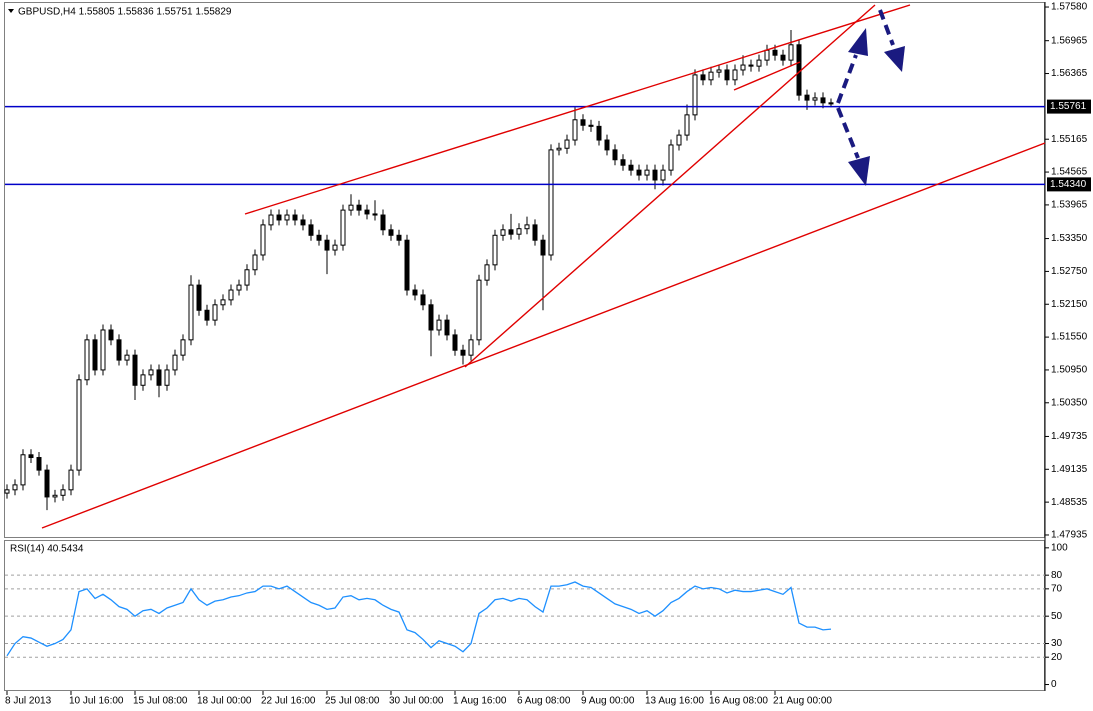  I want to click on y-tick-label: 1.56965, so click(1069, 40).